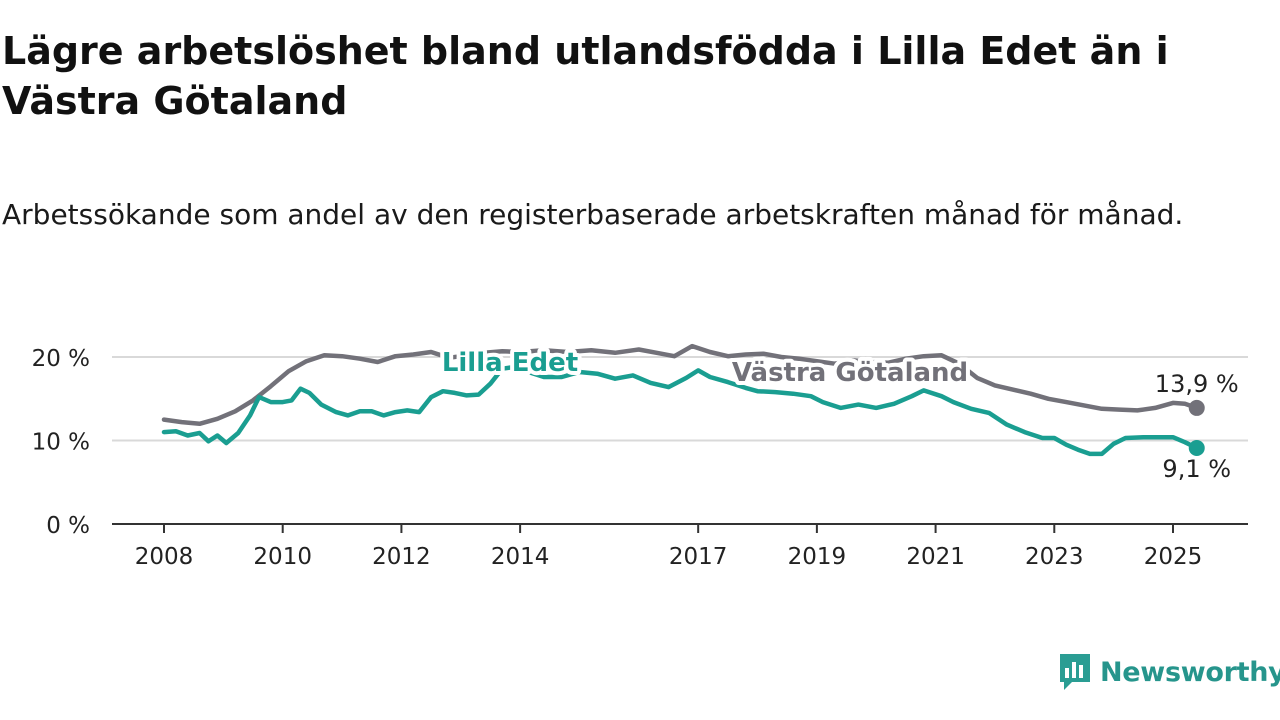  I want to click on brand: Newsworthy, so click(1169, 672).